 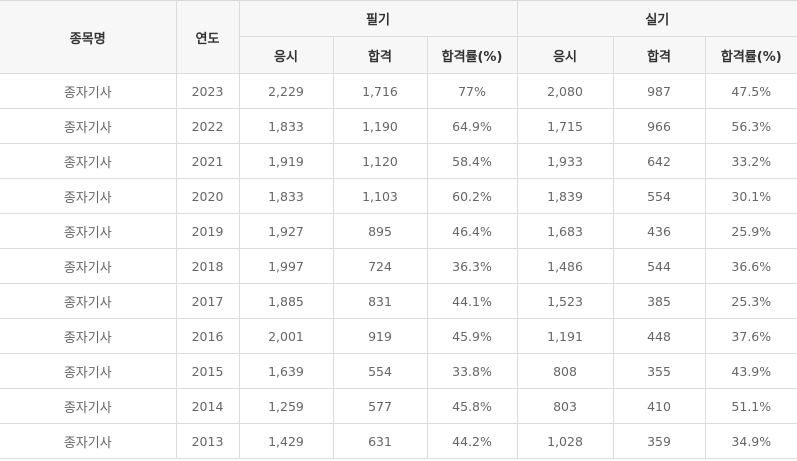 What do you see at coordinates (659, 441) in the screenshot?
I see `cell-practical-pass: 359` at bounding box center [659, 441].